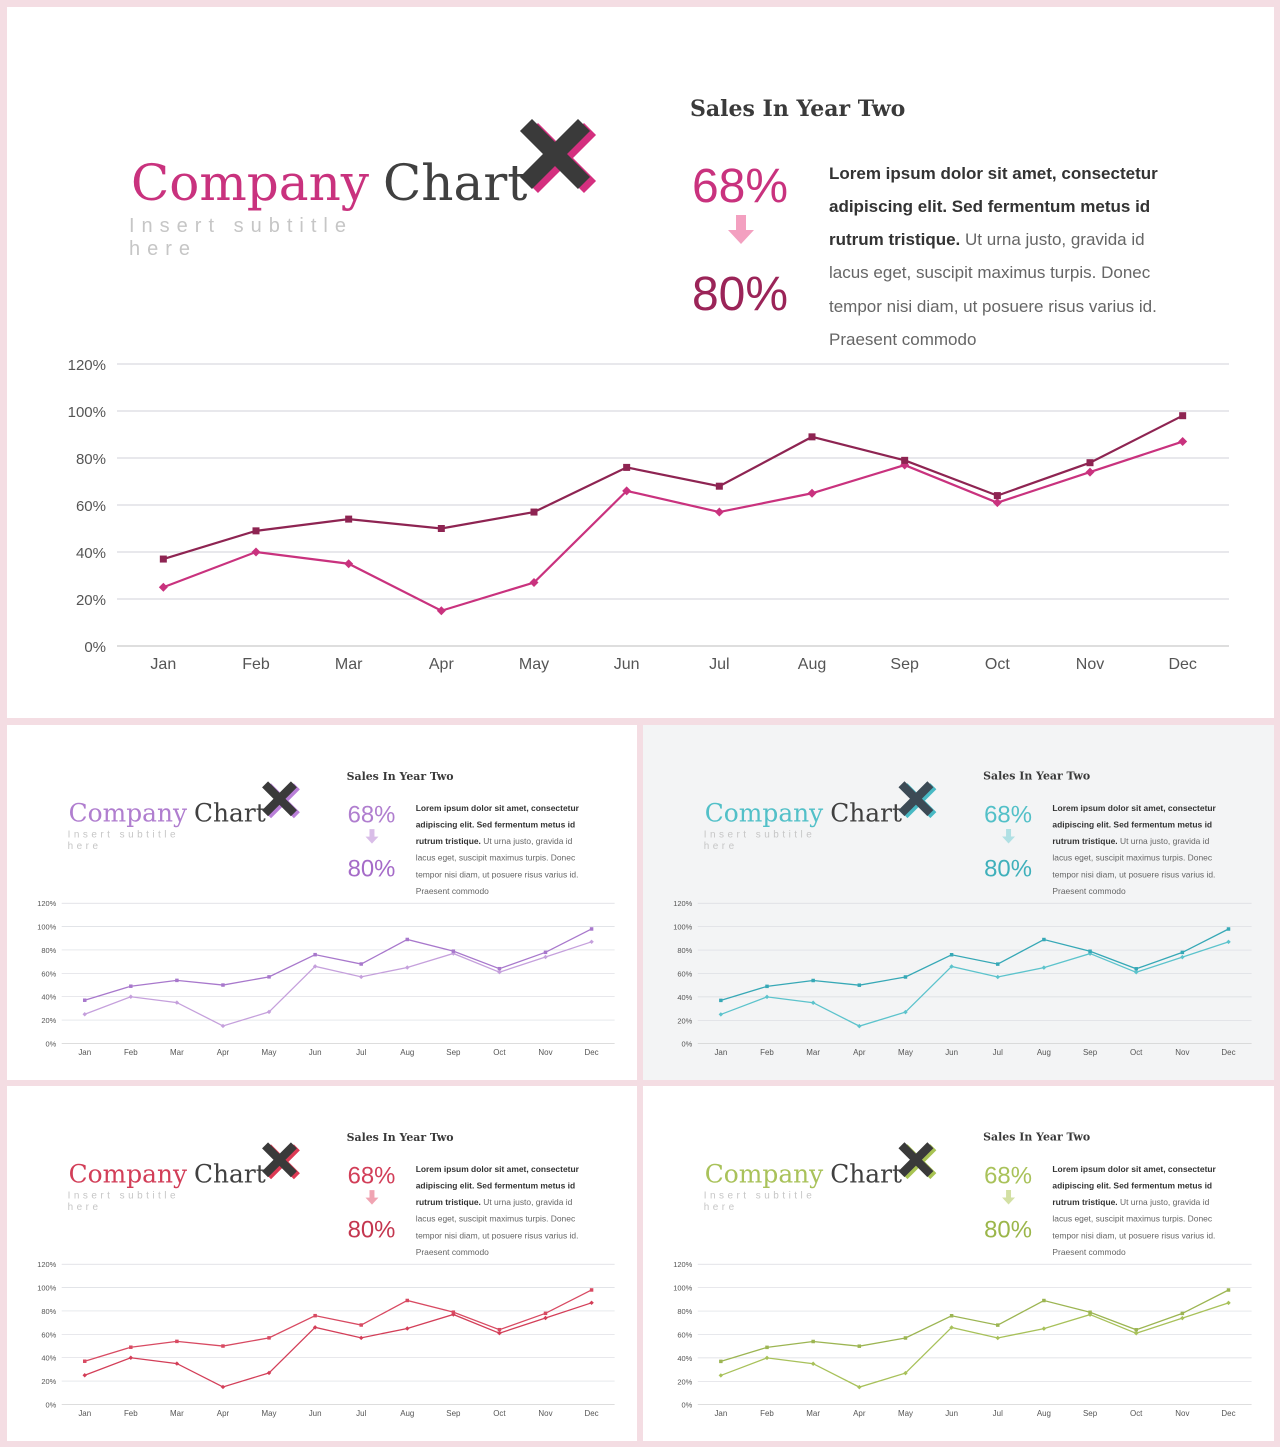 The width and height of the screenshot is (1280, 1447). What do you see at coordinates (407, 1052) in the screenshot?
I see `x-tick-label: Aug` at bounding box center [407, 1052].